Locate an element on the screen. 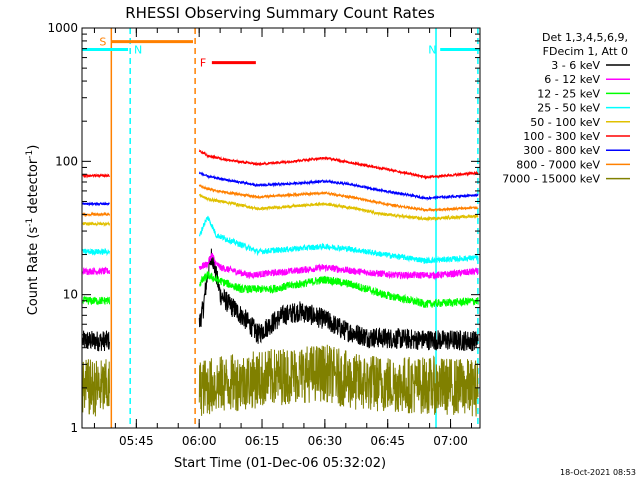  x-tick-label-3: 06:30 is located at coordinates (325, 441).